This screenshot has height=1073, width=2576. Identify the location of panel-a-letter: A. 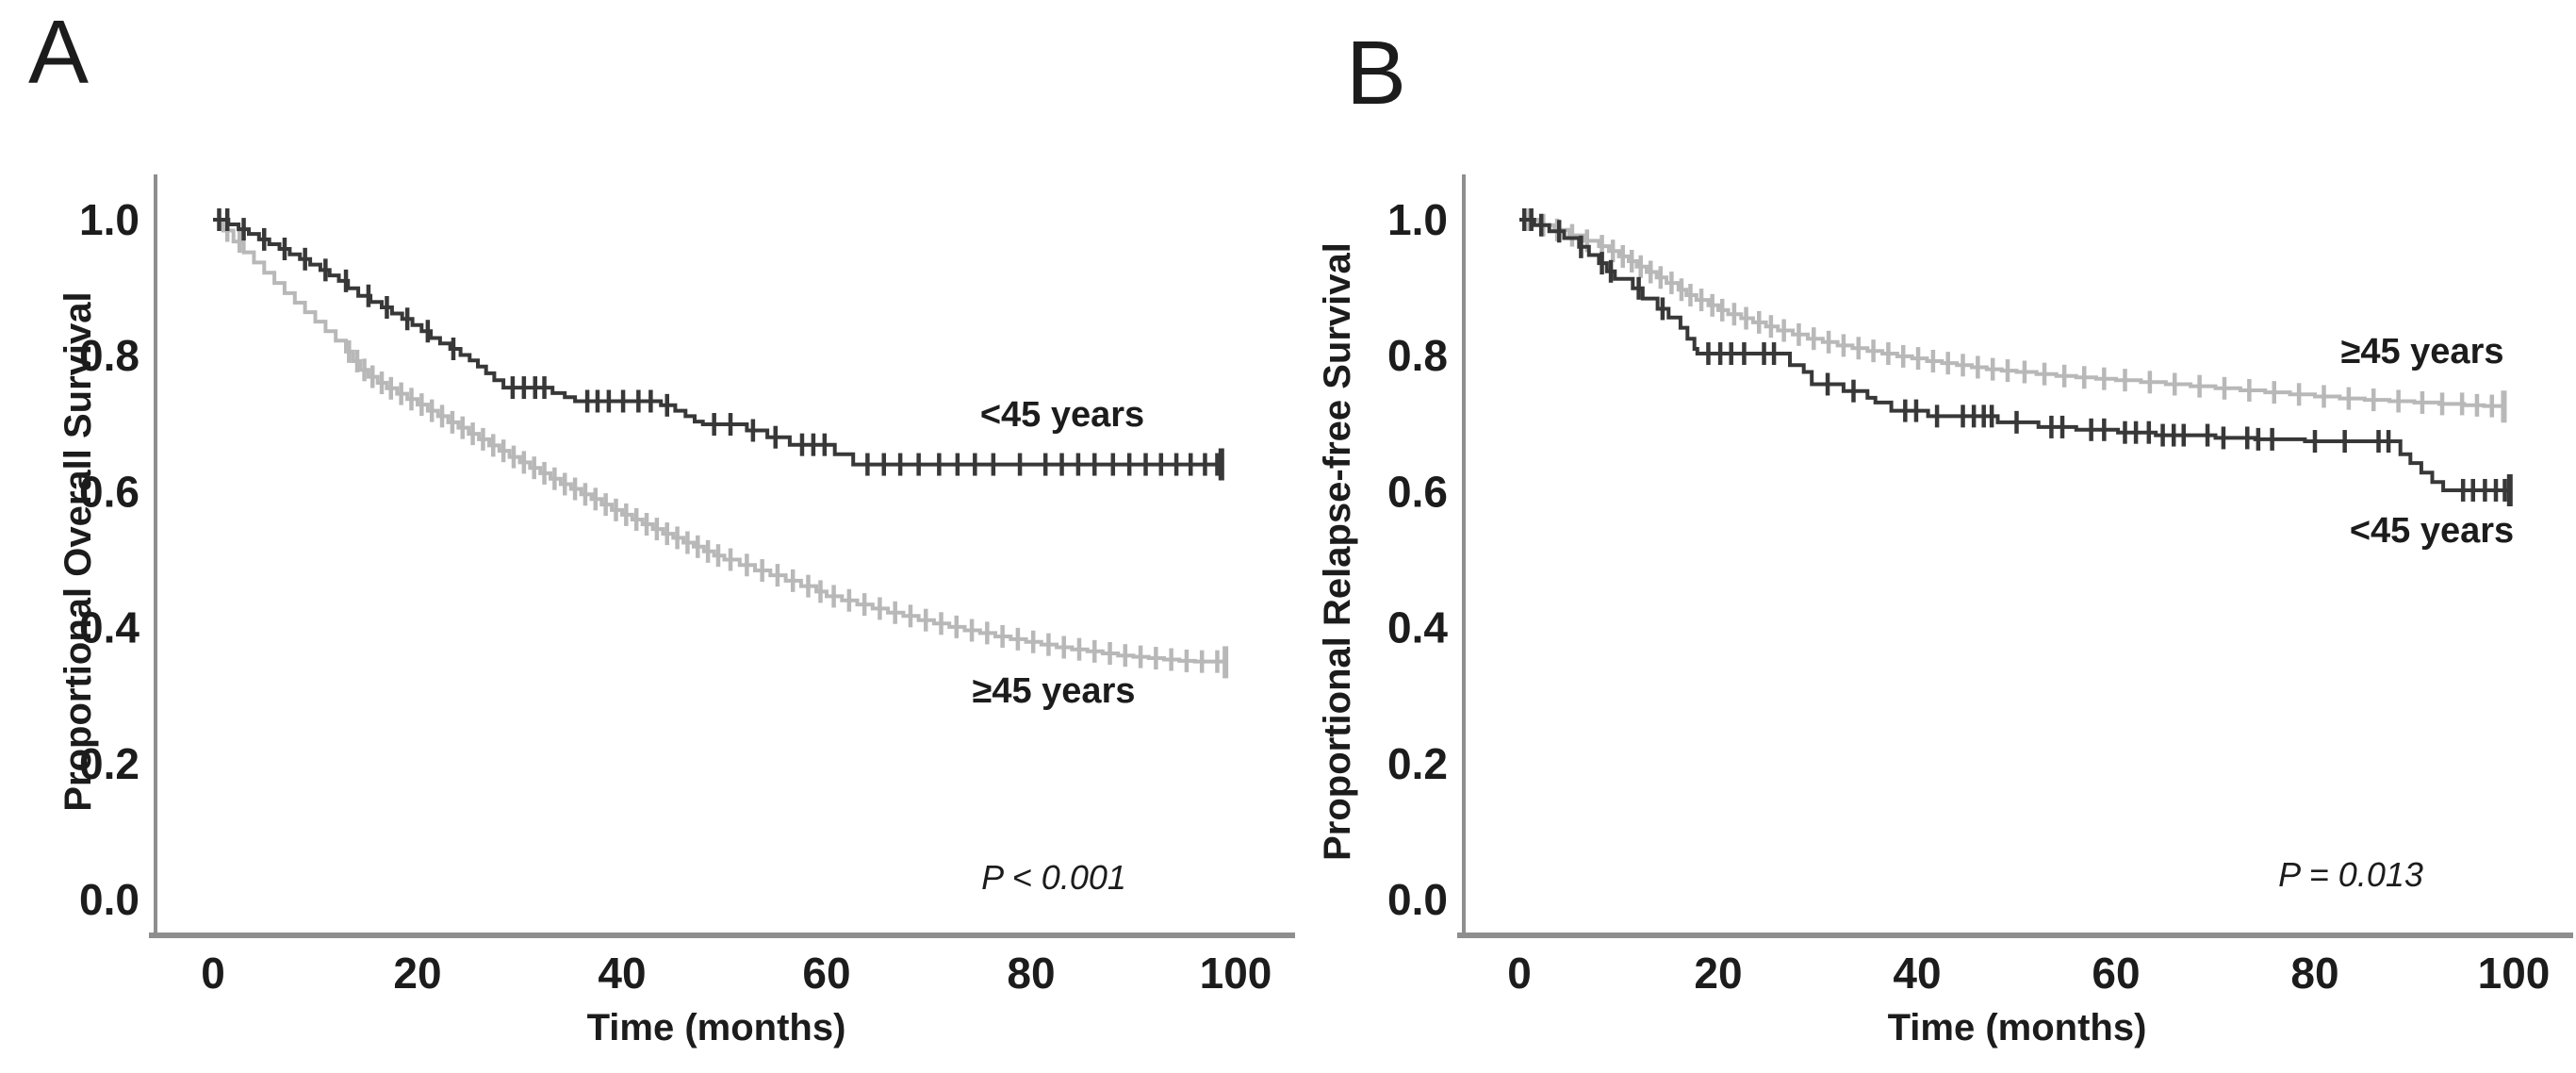
(58, 53).